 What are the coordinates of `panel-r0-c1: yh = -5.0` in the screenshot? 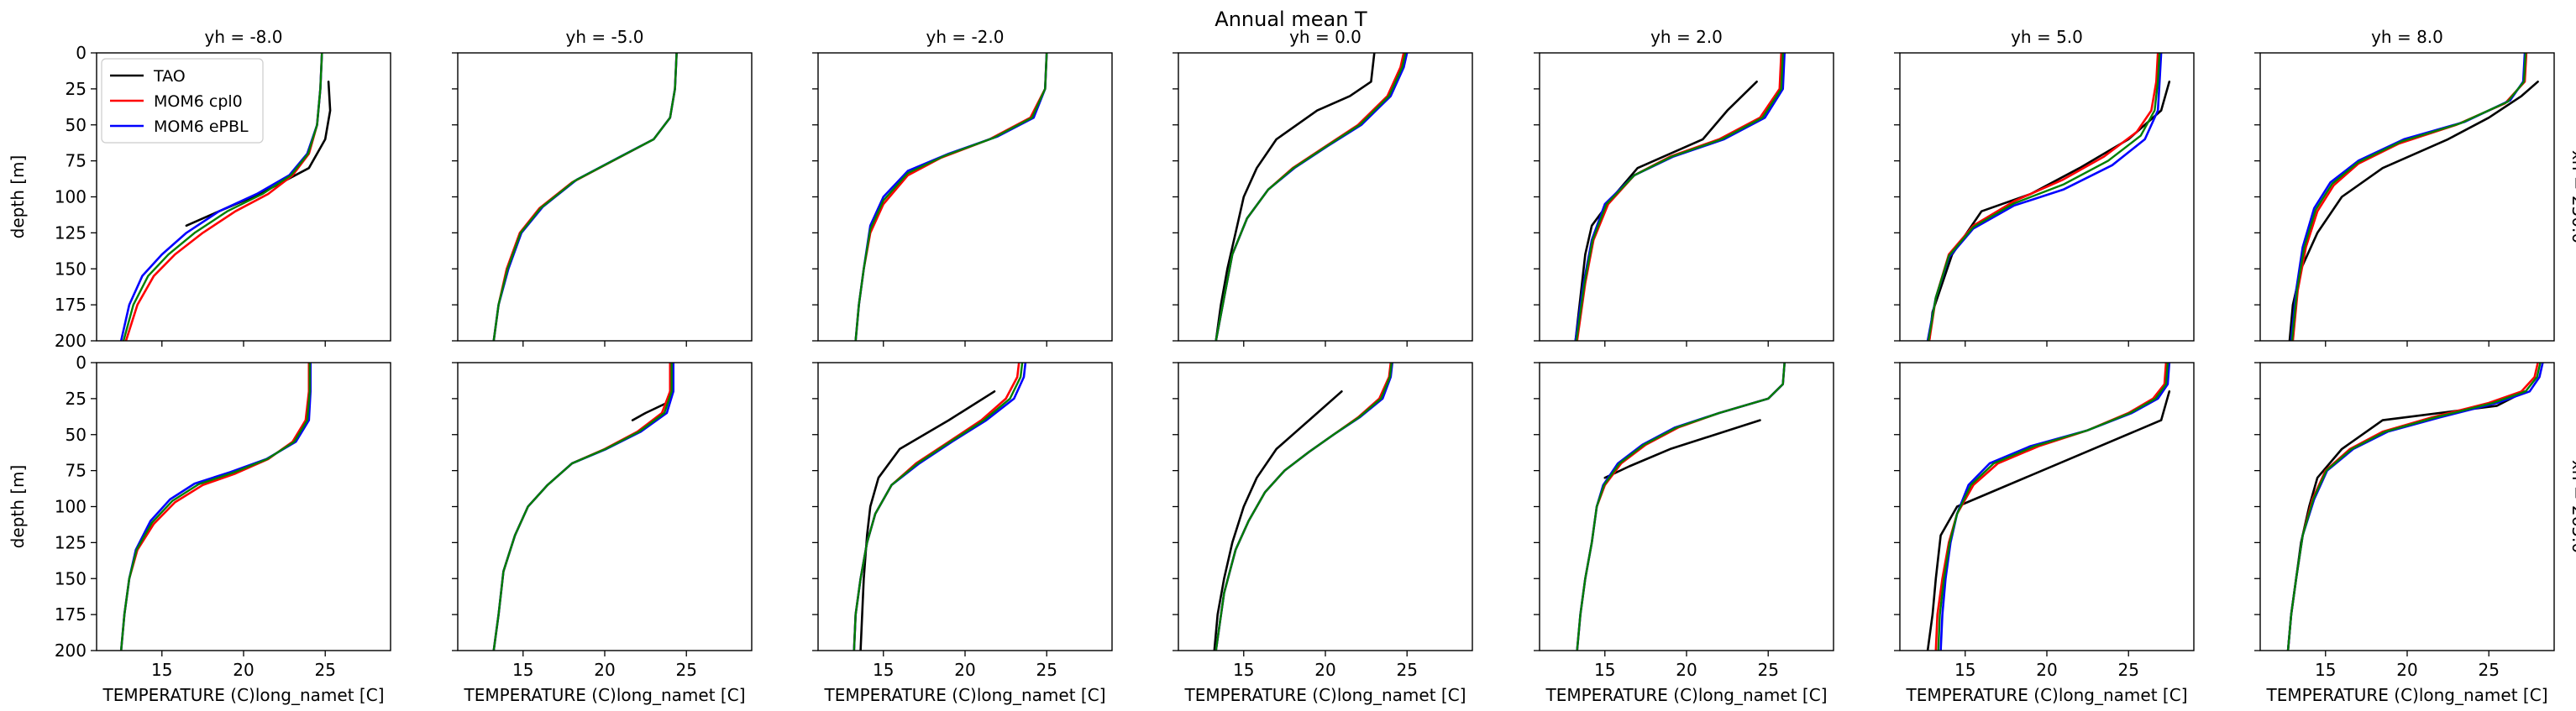 It's located at (602, 187).